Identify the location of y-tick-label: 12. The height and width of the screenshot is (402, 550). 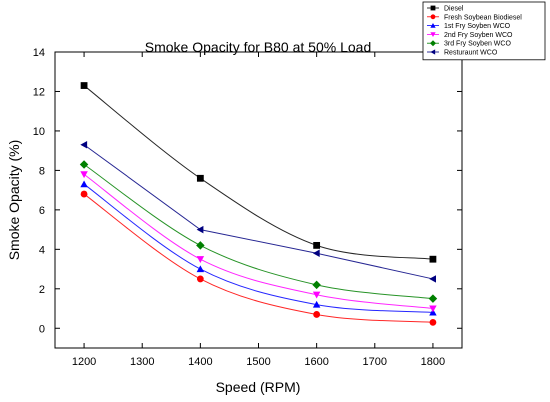
(39, 92).